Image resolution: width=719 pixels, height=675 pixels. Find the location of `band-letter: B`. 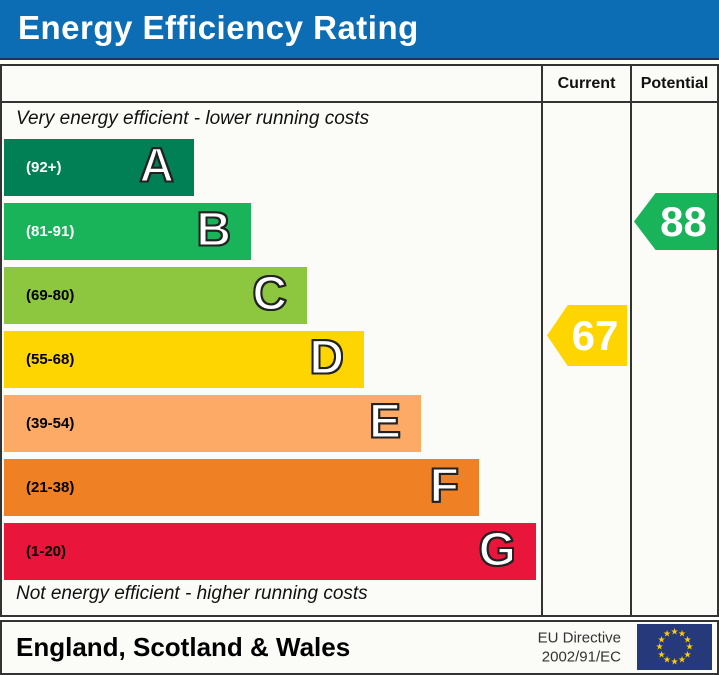

band-letter: B is located at coordinates (213, 230).